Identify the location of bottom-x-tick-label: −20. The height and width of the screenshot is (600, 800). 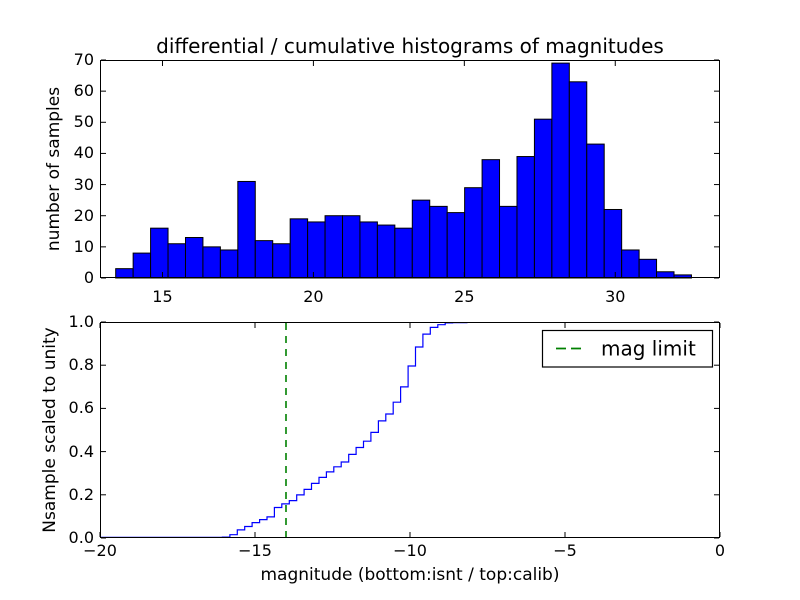
(100, 550).